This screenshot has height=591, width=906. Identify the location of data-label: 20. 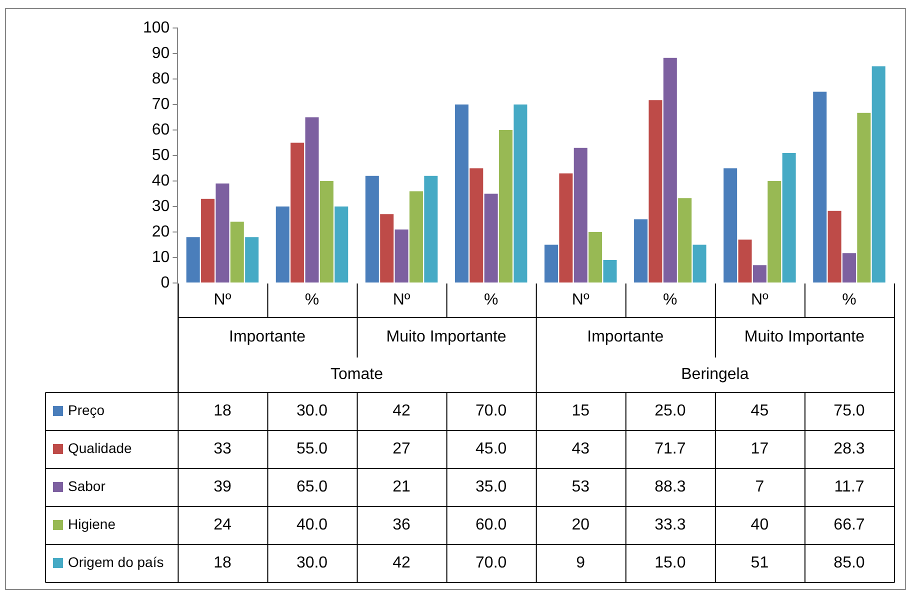
(581, 525).